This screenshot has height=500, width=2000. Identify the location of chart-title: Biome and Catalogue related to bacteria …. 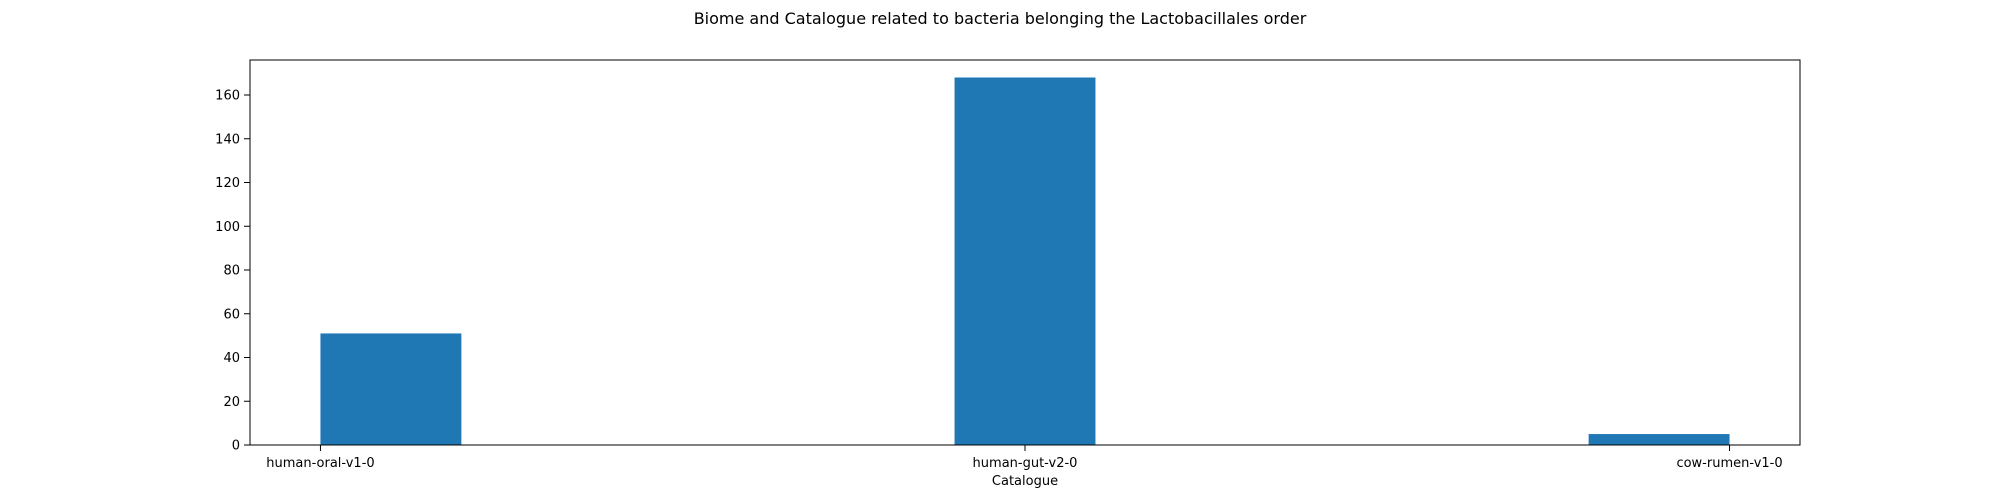
(1000, 18).